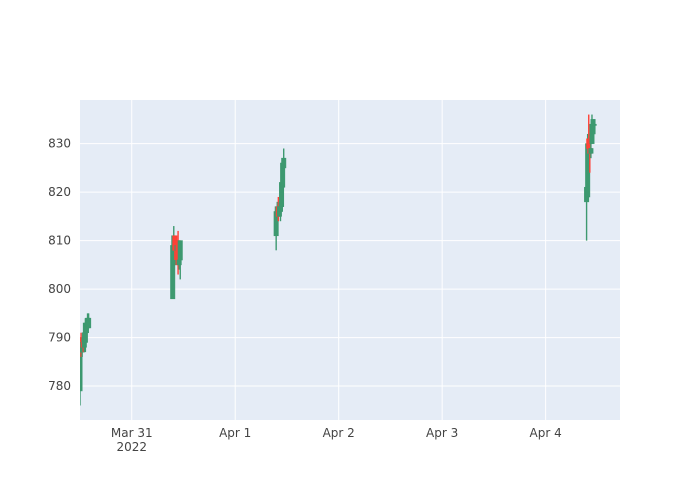 This screenshot has height=500, width=700. I want to click on y-tick-label: 820, so click(59, 192).